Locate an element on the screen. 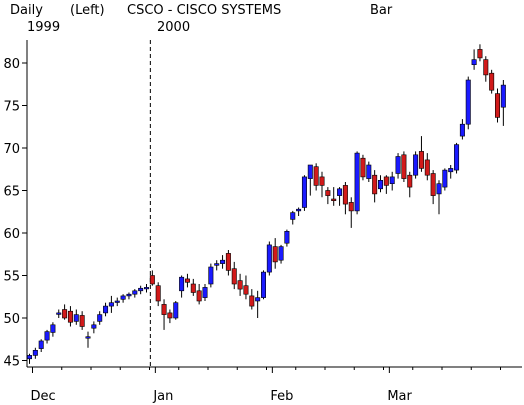  chart-style-label: Bar is located at coordinates (381, 10).